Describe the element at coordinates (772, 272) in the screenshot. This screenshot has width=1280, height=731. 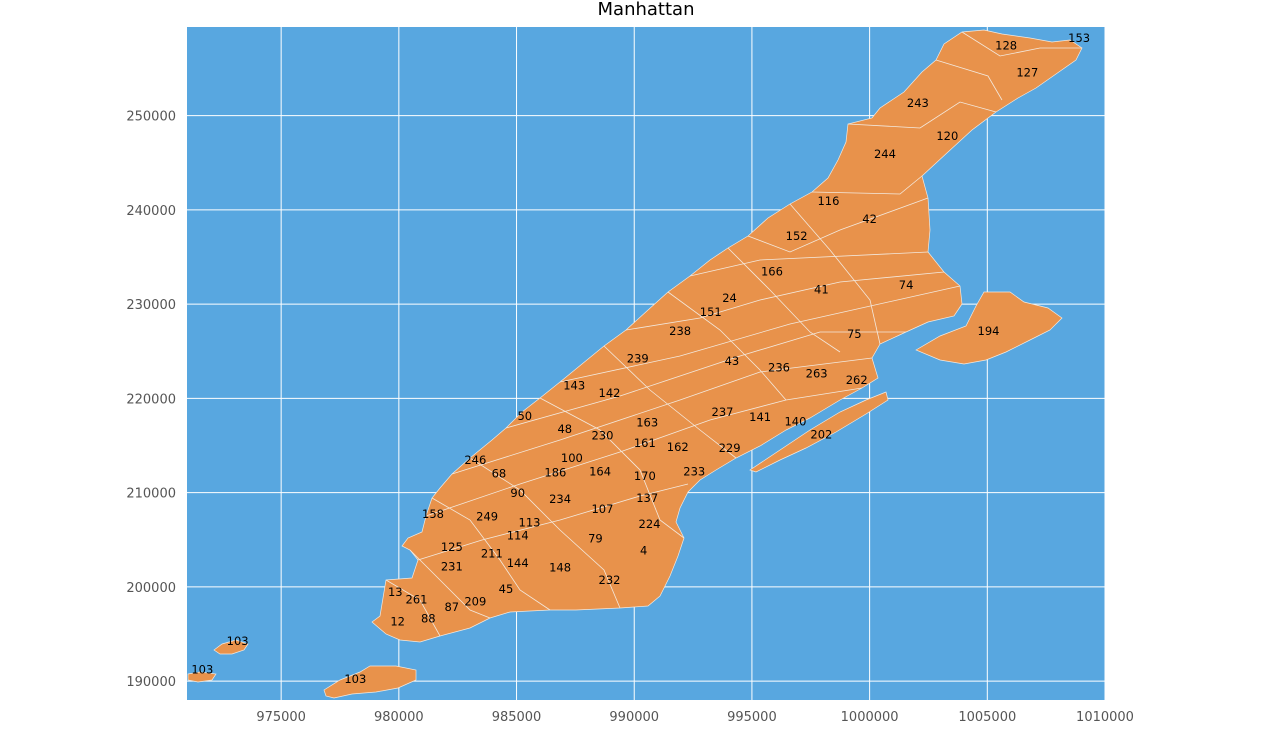
I see `zone-label: 166` at that location.